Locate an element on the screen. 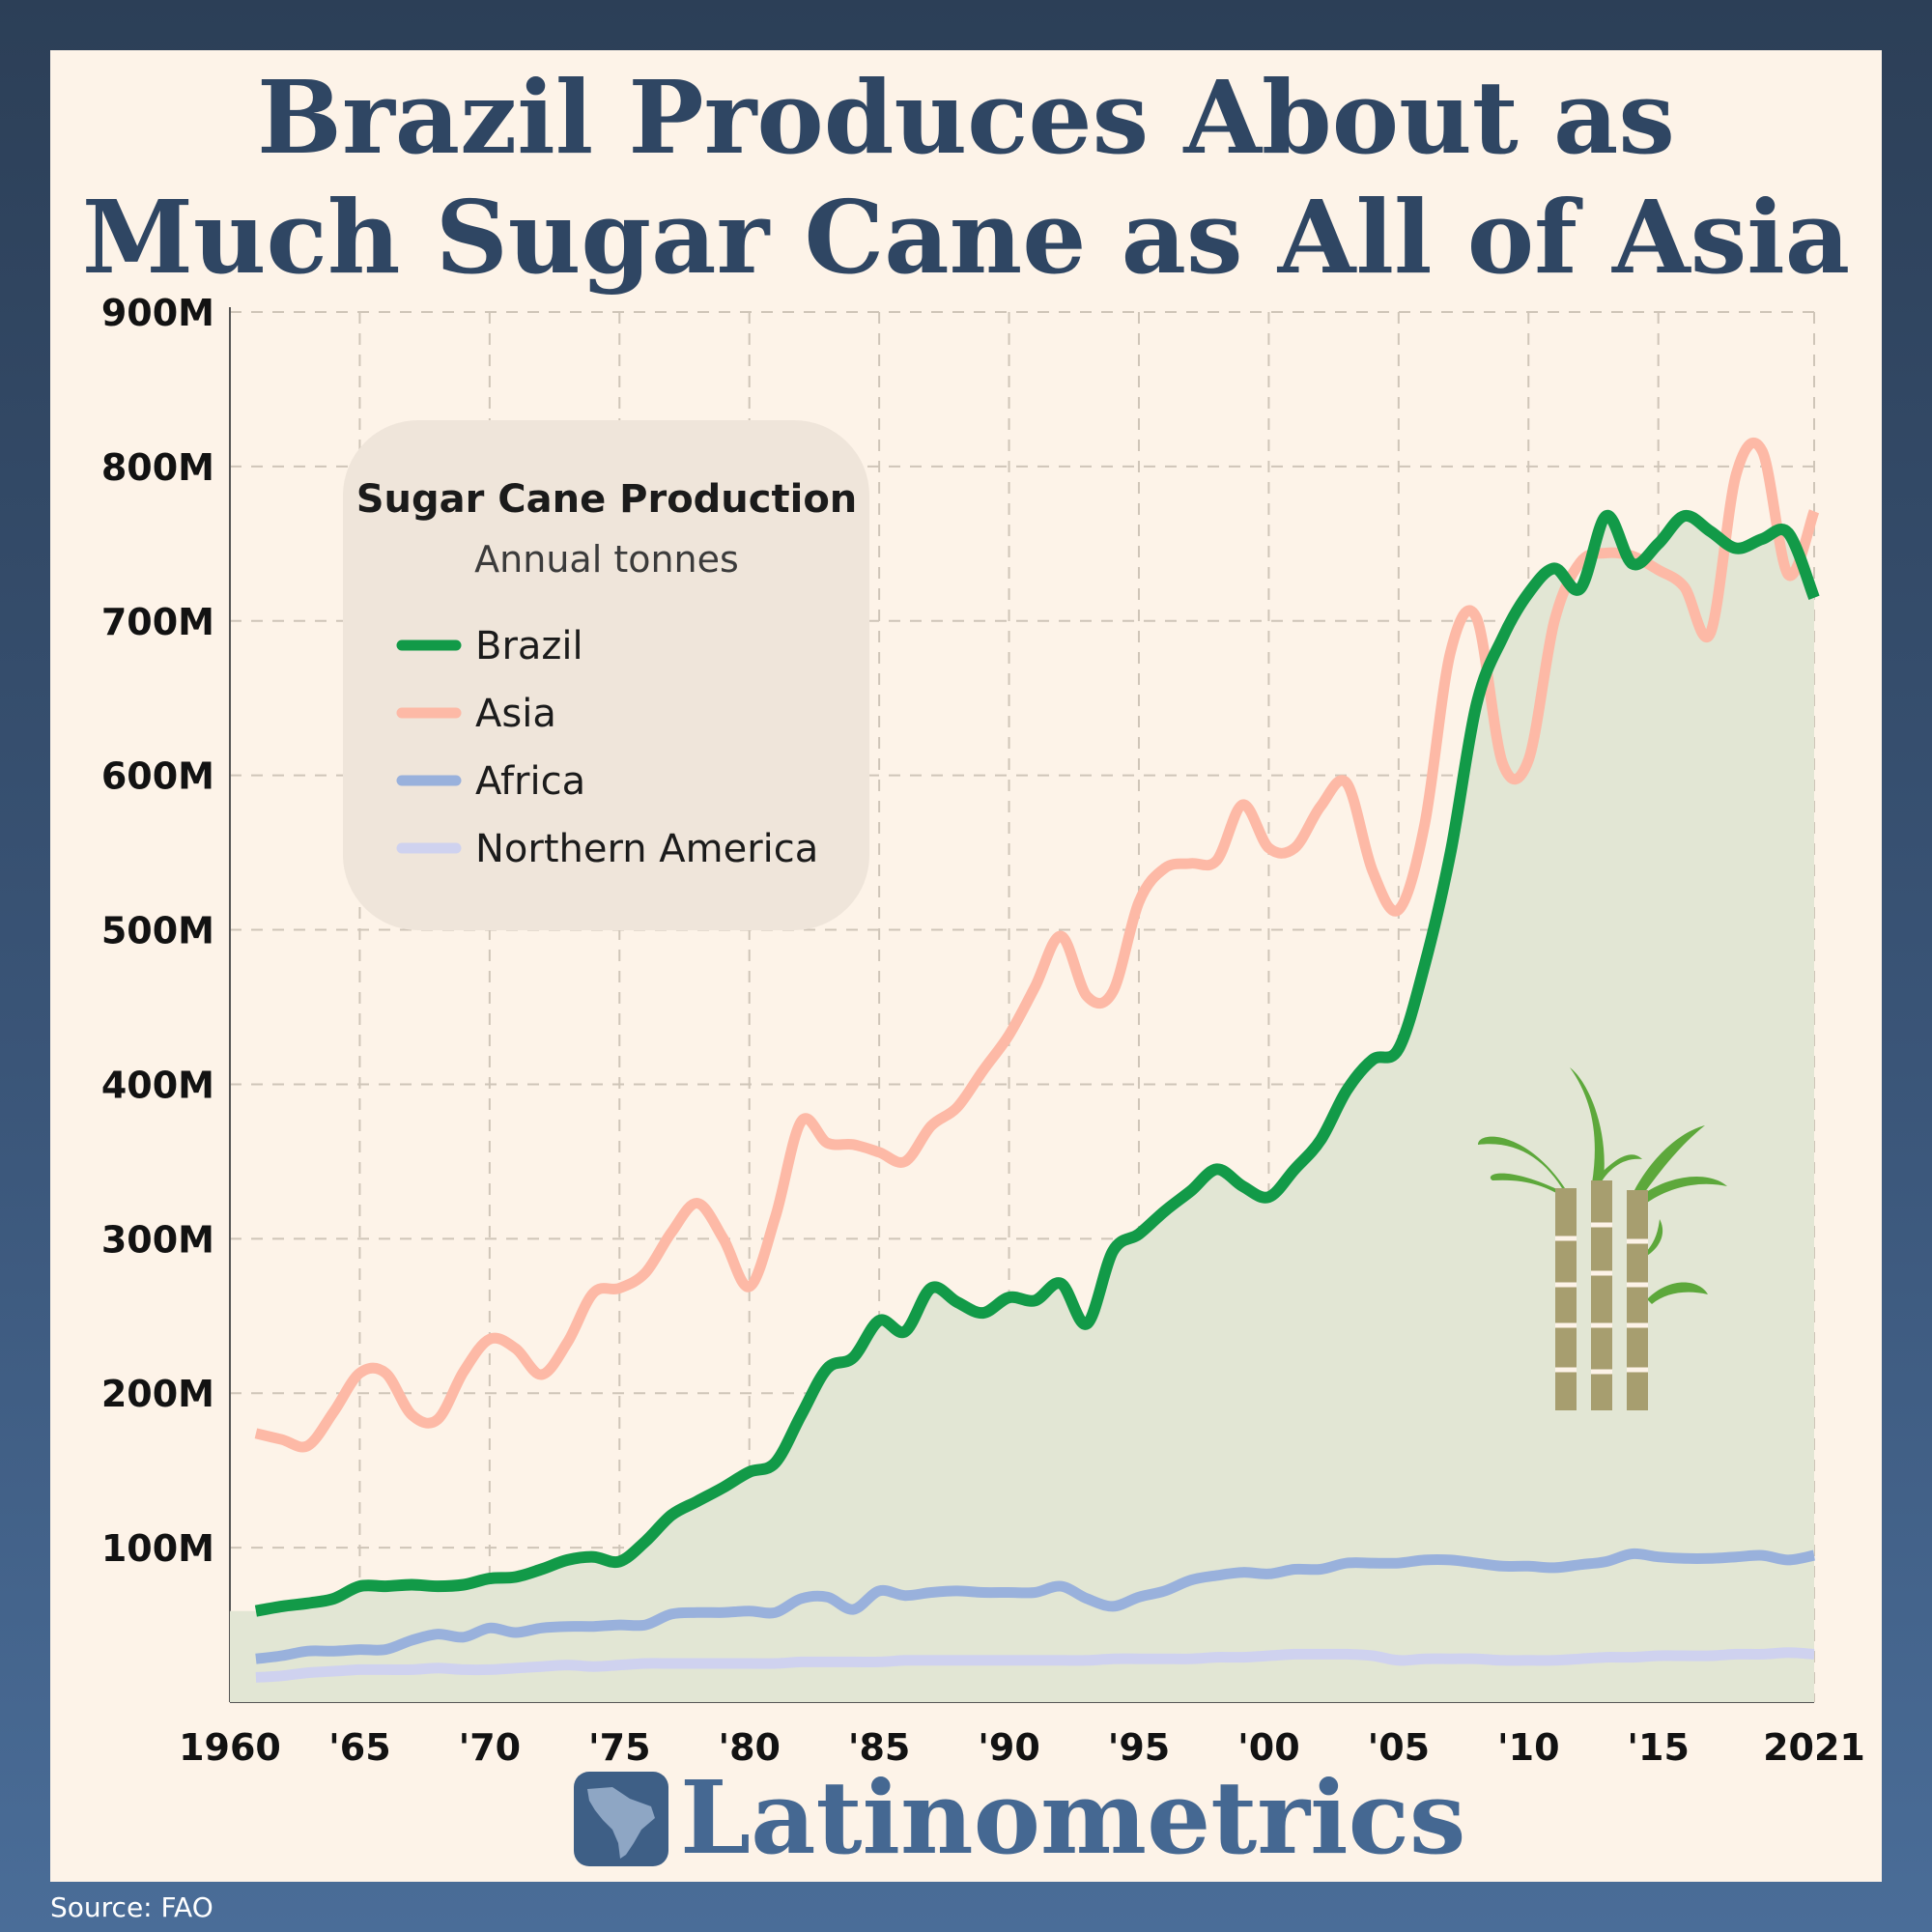  x-tick-label: '80 is located at coordinates (749, 1747).